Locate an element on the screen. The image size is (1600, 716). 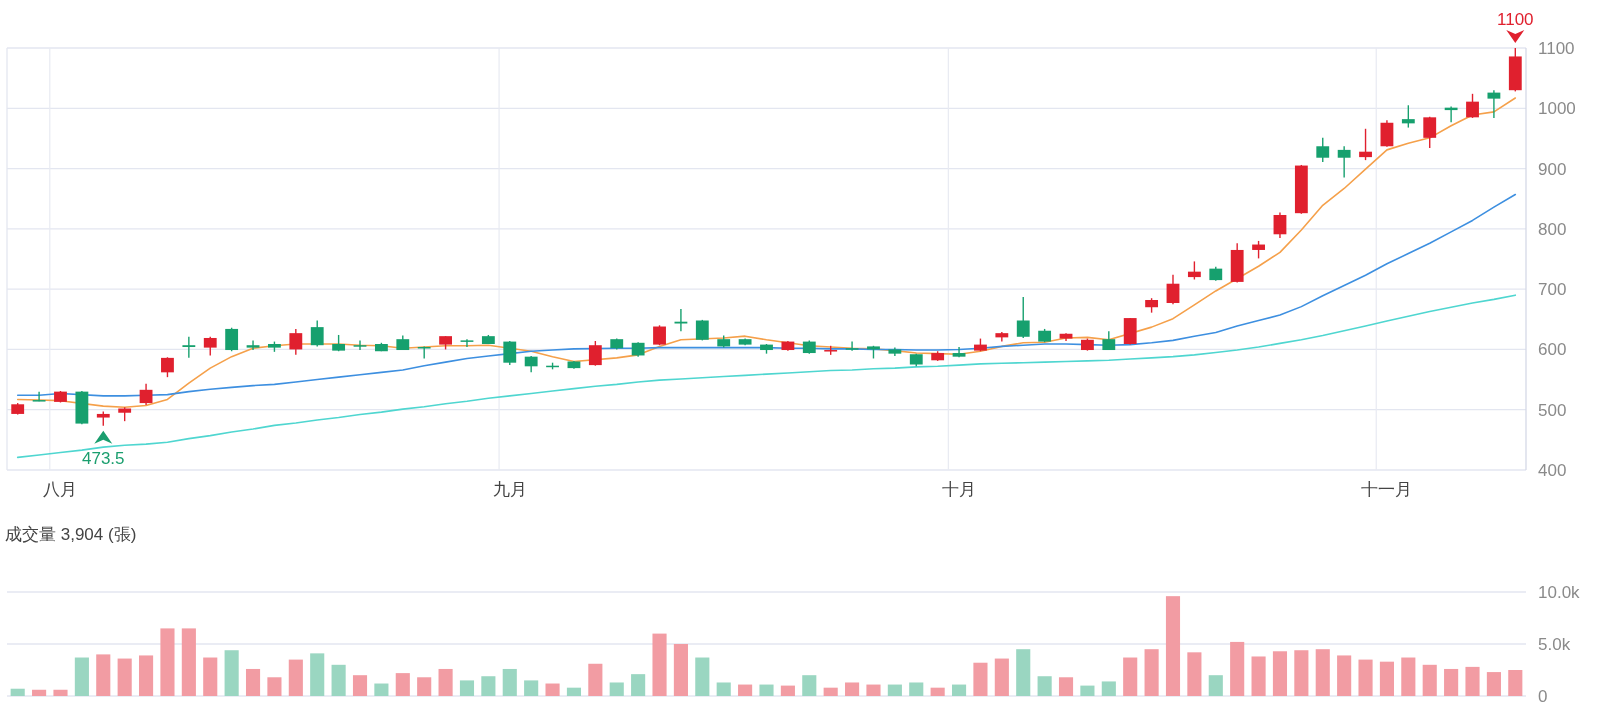
y-tick-label: 1100 is located at coordinates (1556, 48).